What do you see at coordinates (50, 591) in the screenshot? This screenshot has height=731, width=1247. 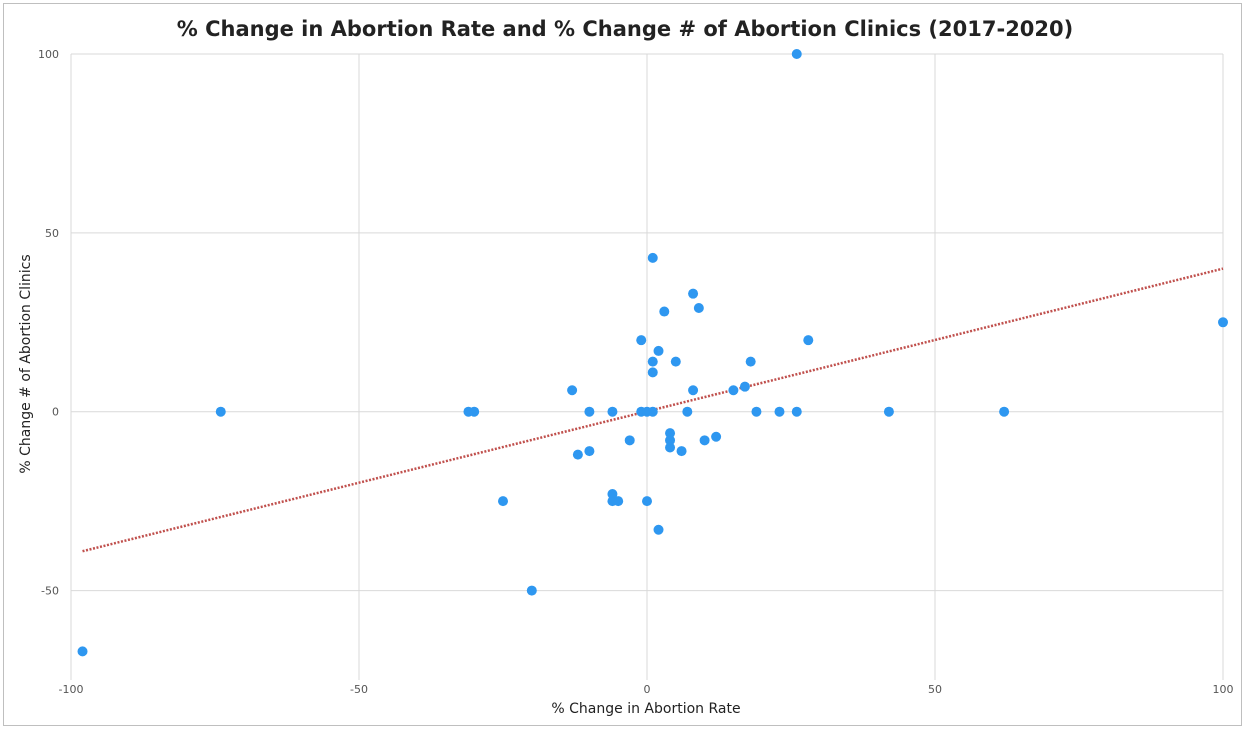 I see `y-tick-label: -50` at bounding box center [50, 591].